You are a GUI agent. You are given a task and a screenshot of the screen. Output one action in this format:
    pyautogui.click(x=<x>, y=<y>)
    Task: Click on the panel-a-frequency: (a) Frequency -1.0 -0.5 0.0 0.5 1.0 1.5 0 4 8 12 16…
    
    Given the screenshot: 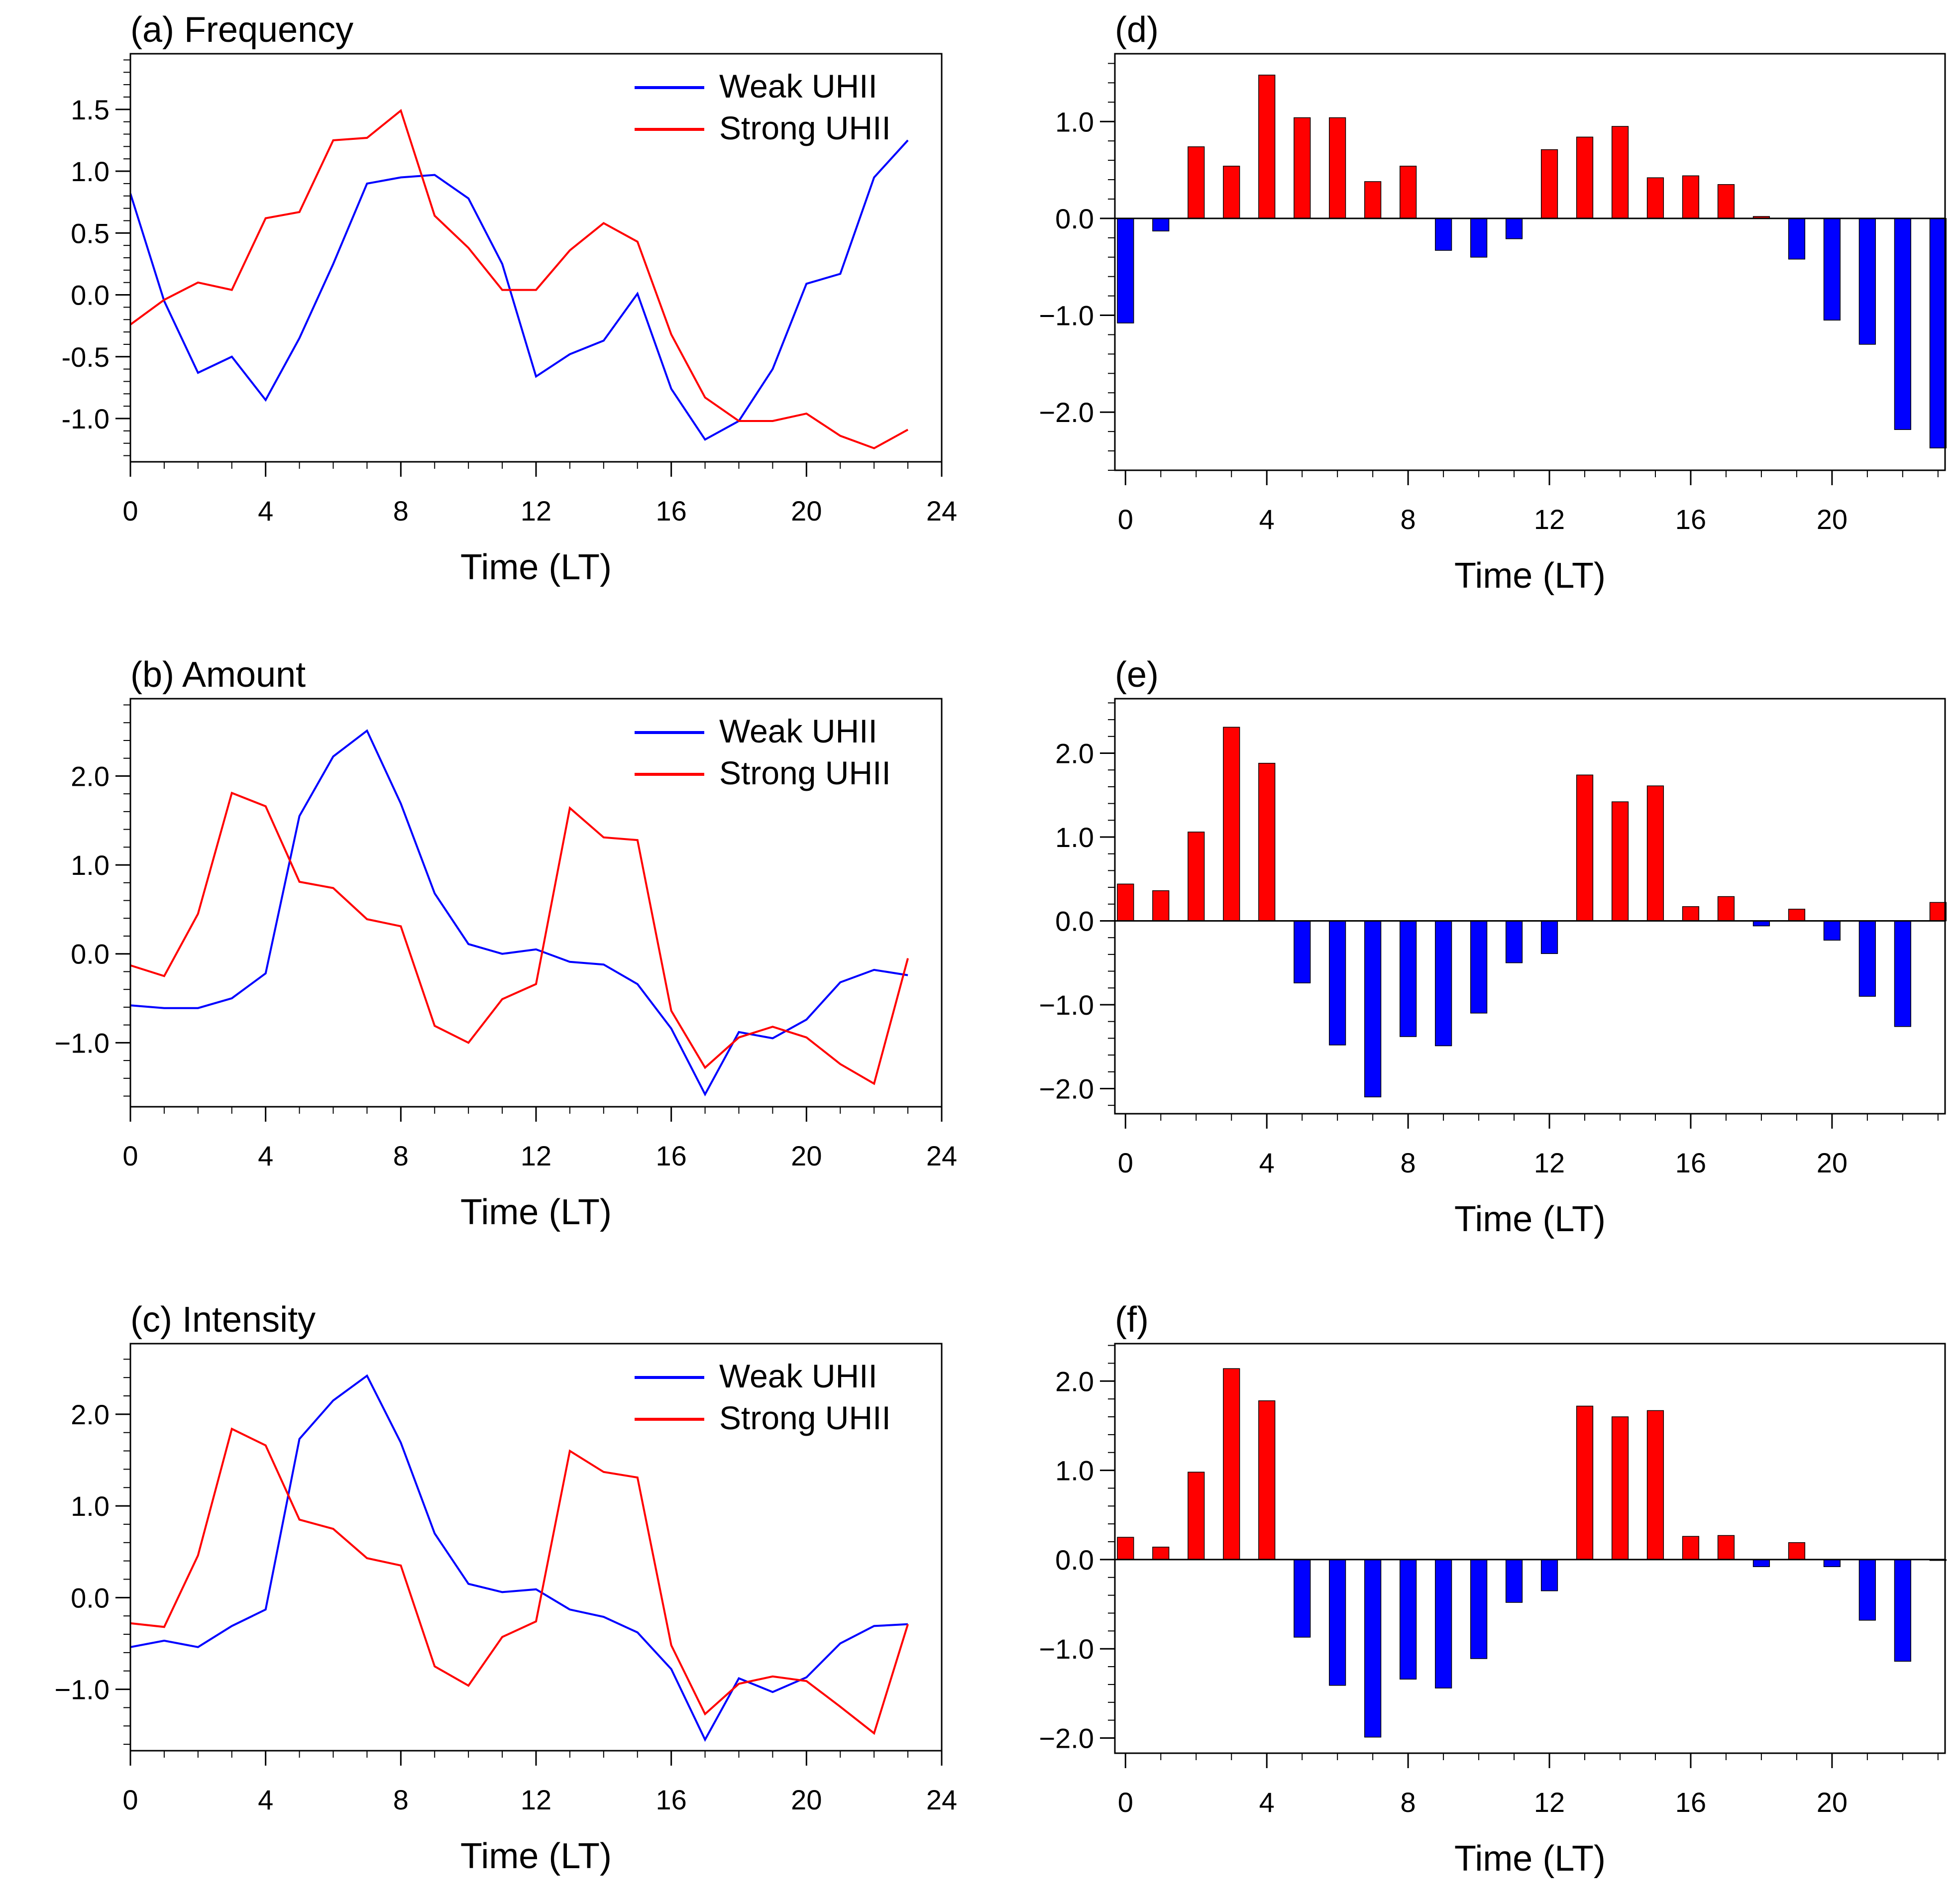 What is the action you would take?
    pyautogui.click(x=510, y=299)
    